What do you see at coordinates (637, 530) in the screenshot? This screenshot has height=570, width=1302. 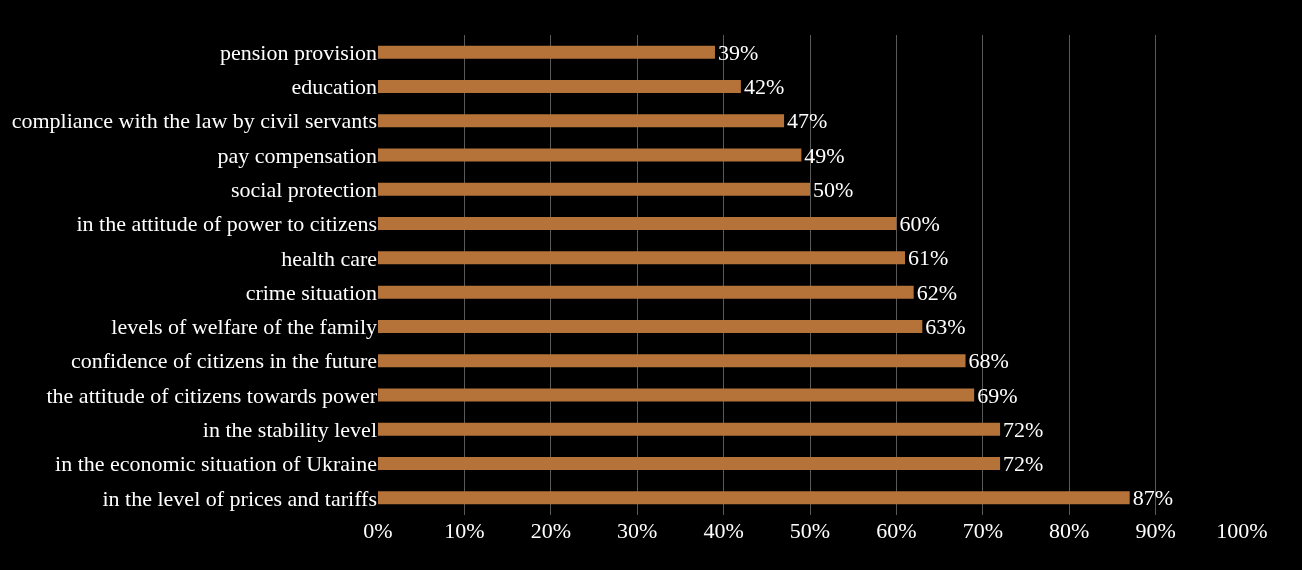 I see `x-tick-label: 30%` at bounding box center [637, 530].